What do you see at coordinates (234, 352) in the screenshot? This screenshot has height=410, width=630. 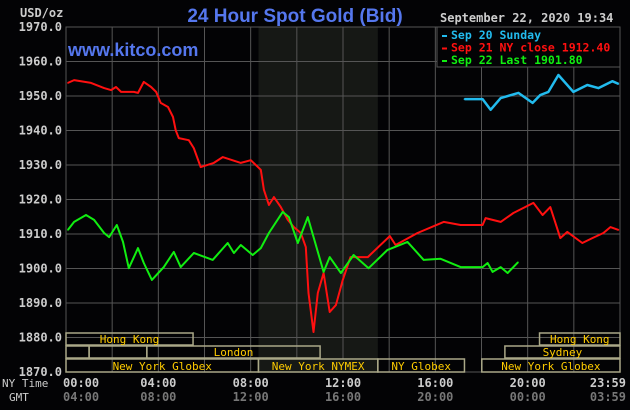 I see `session-label: London` at bounding box center [234, 352].